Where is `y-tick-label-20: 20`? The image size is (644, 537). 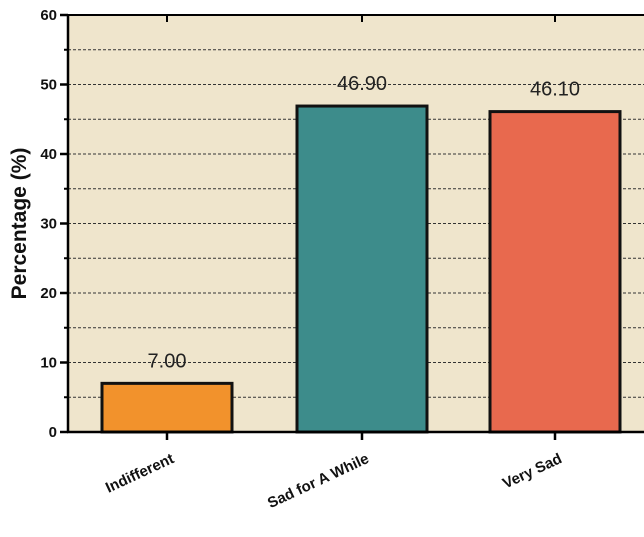 y-tick-label-20: 20 is located at coordinates (48, 293).